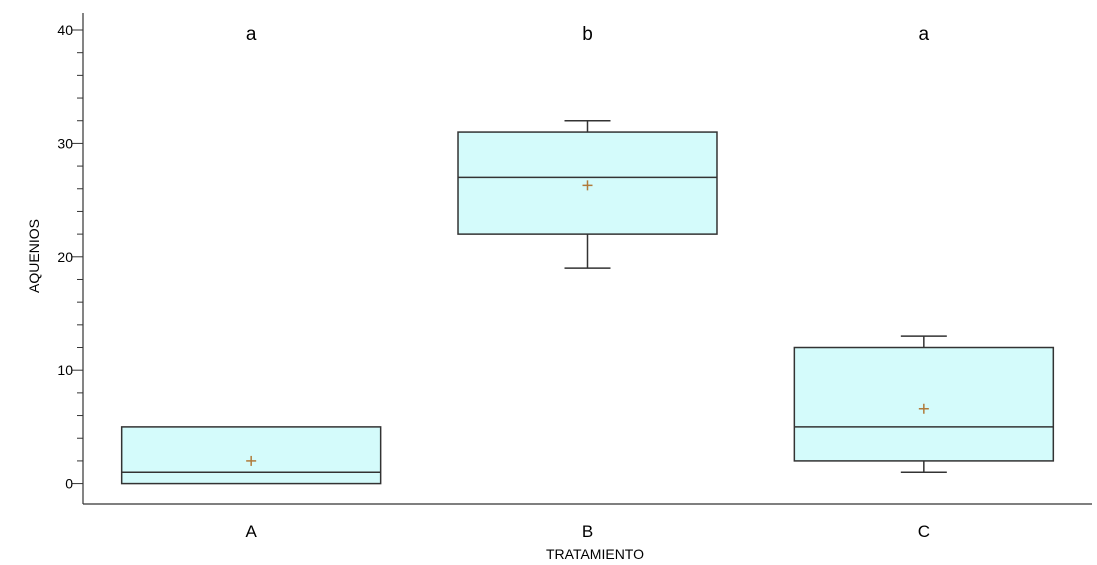 The width and height of the screenshot is (1097, 565). What do you see at coordinates (251, 531) in the screenshot?
I see `x-category-label: A` at bounding box center [251, 531].